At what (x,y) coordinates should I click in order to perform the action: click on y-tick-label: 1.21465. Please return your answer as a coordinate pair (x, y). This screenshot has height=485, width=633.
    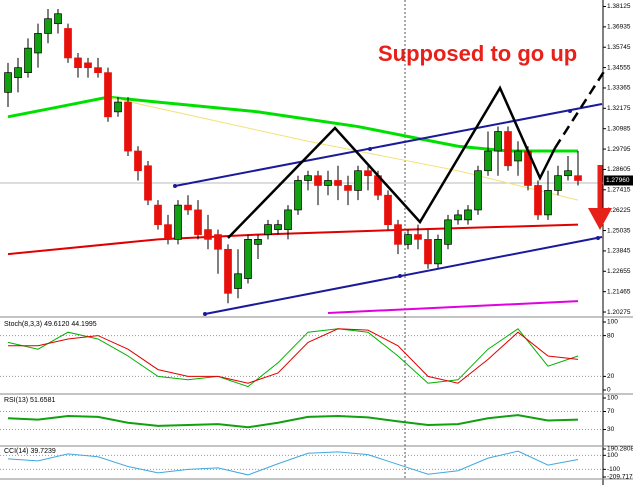
    Looking at the image, I should click on (619, 291).